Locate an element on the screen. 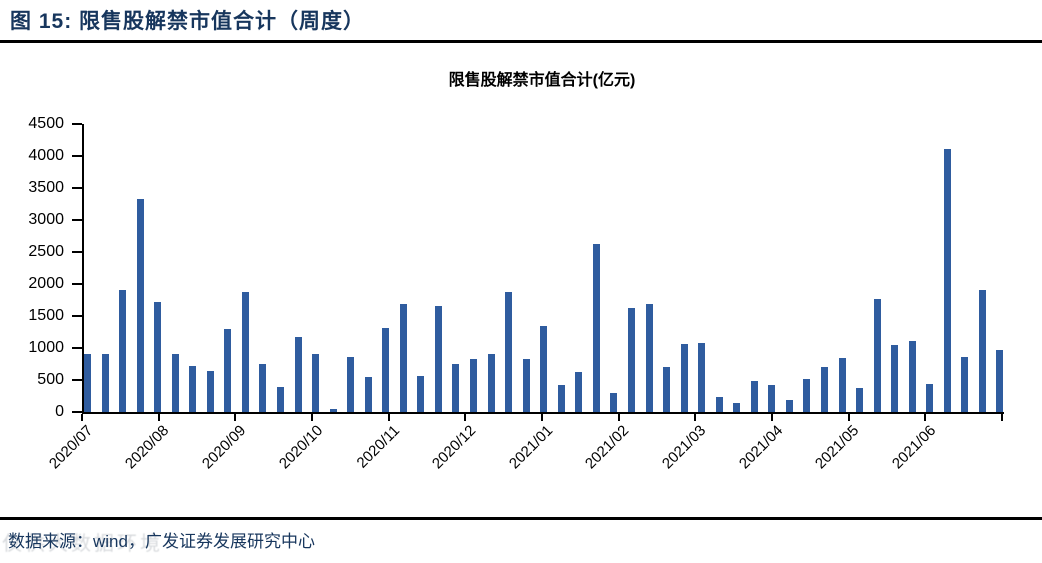 The image size is (1042, 563). top-divider is located at coordinates (521, 41).